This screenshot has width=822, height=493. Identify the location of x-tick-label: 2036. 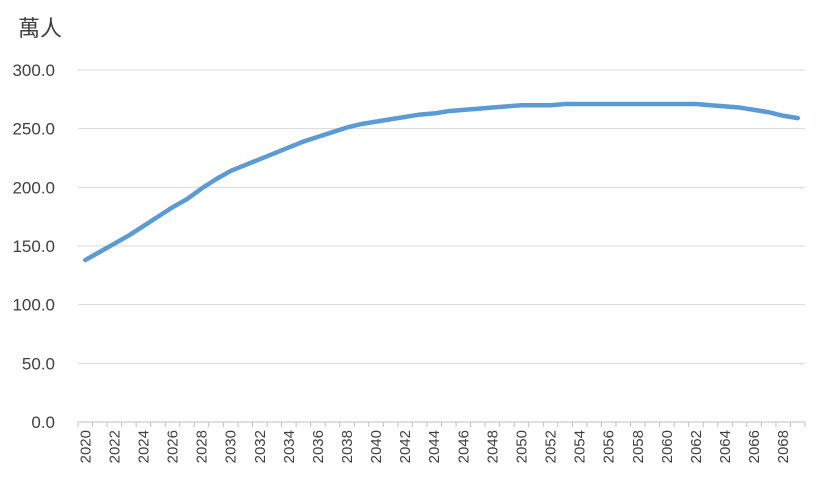
(318, 446).